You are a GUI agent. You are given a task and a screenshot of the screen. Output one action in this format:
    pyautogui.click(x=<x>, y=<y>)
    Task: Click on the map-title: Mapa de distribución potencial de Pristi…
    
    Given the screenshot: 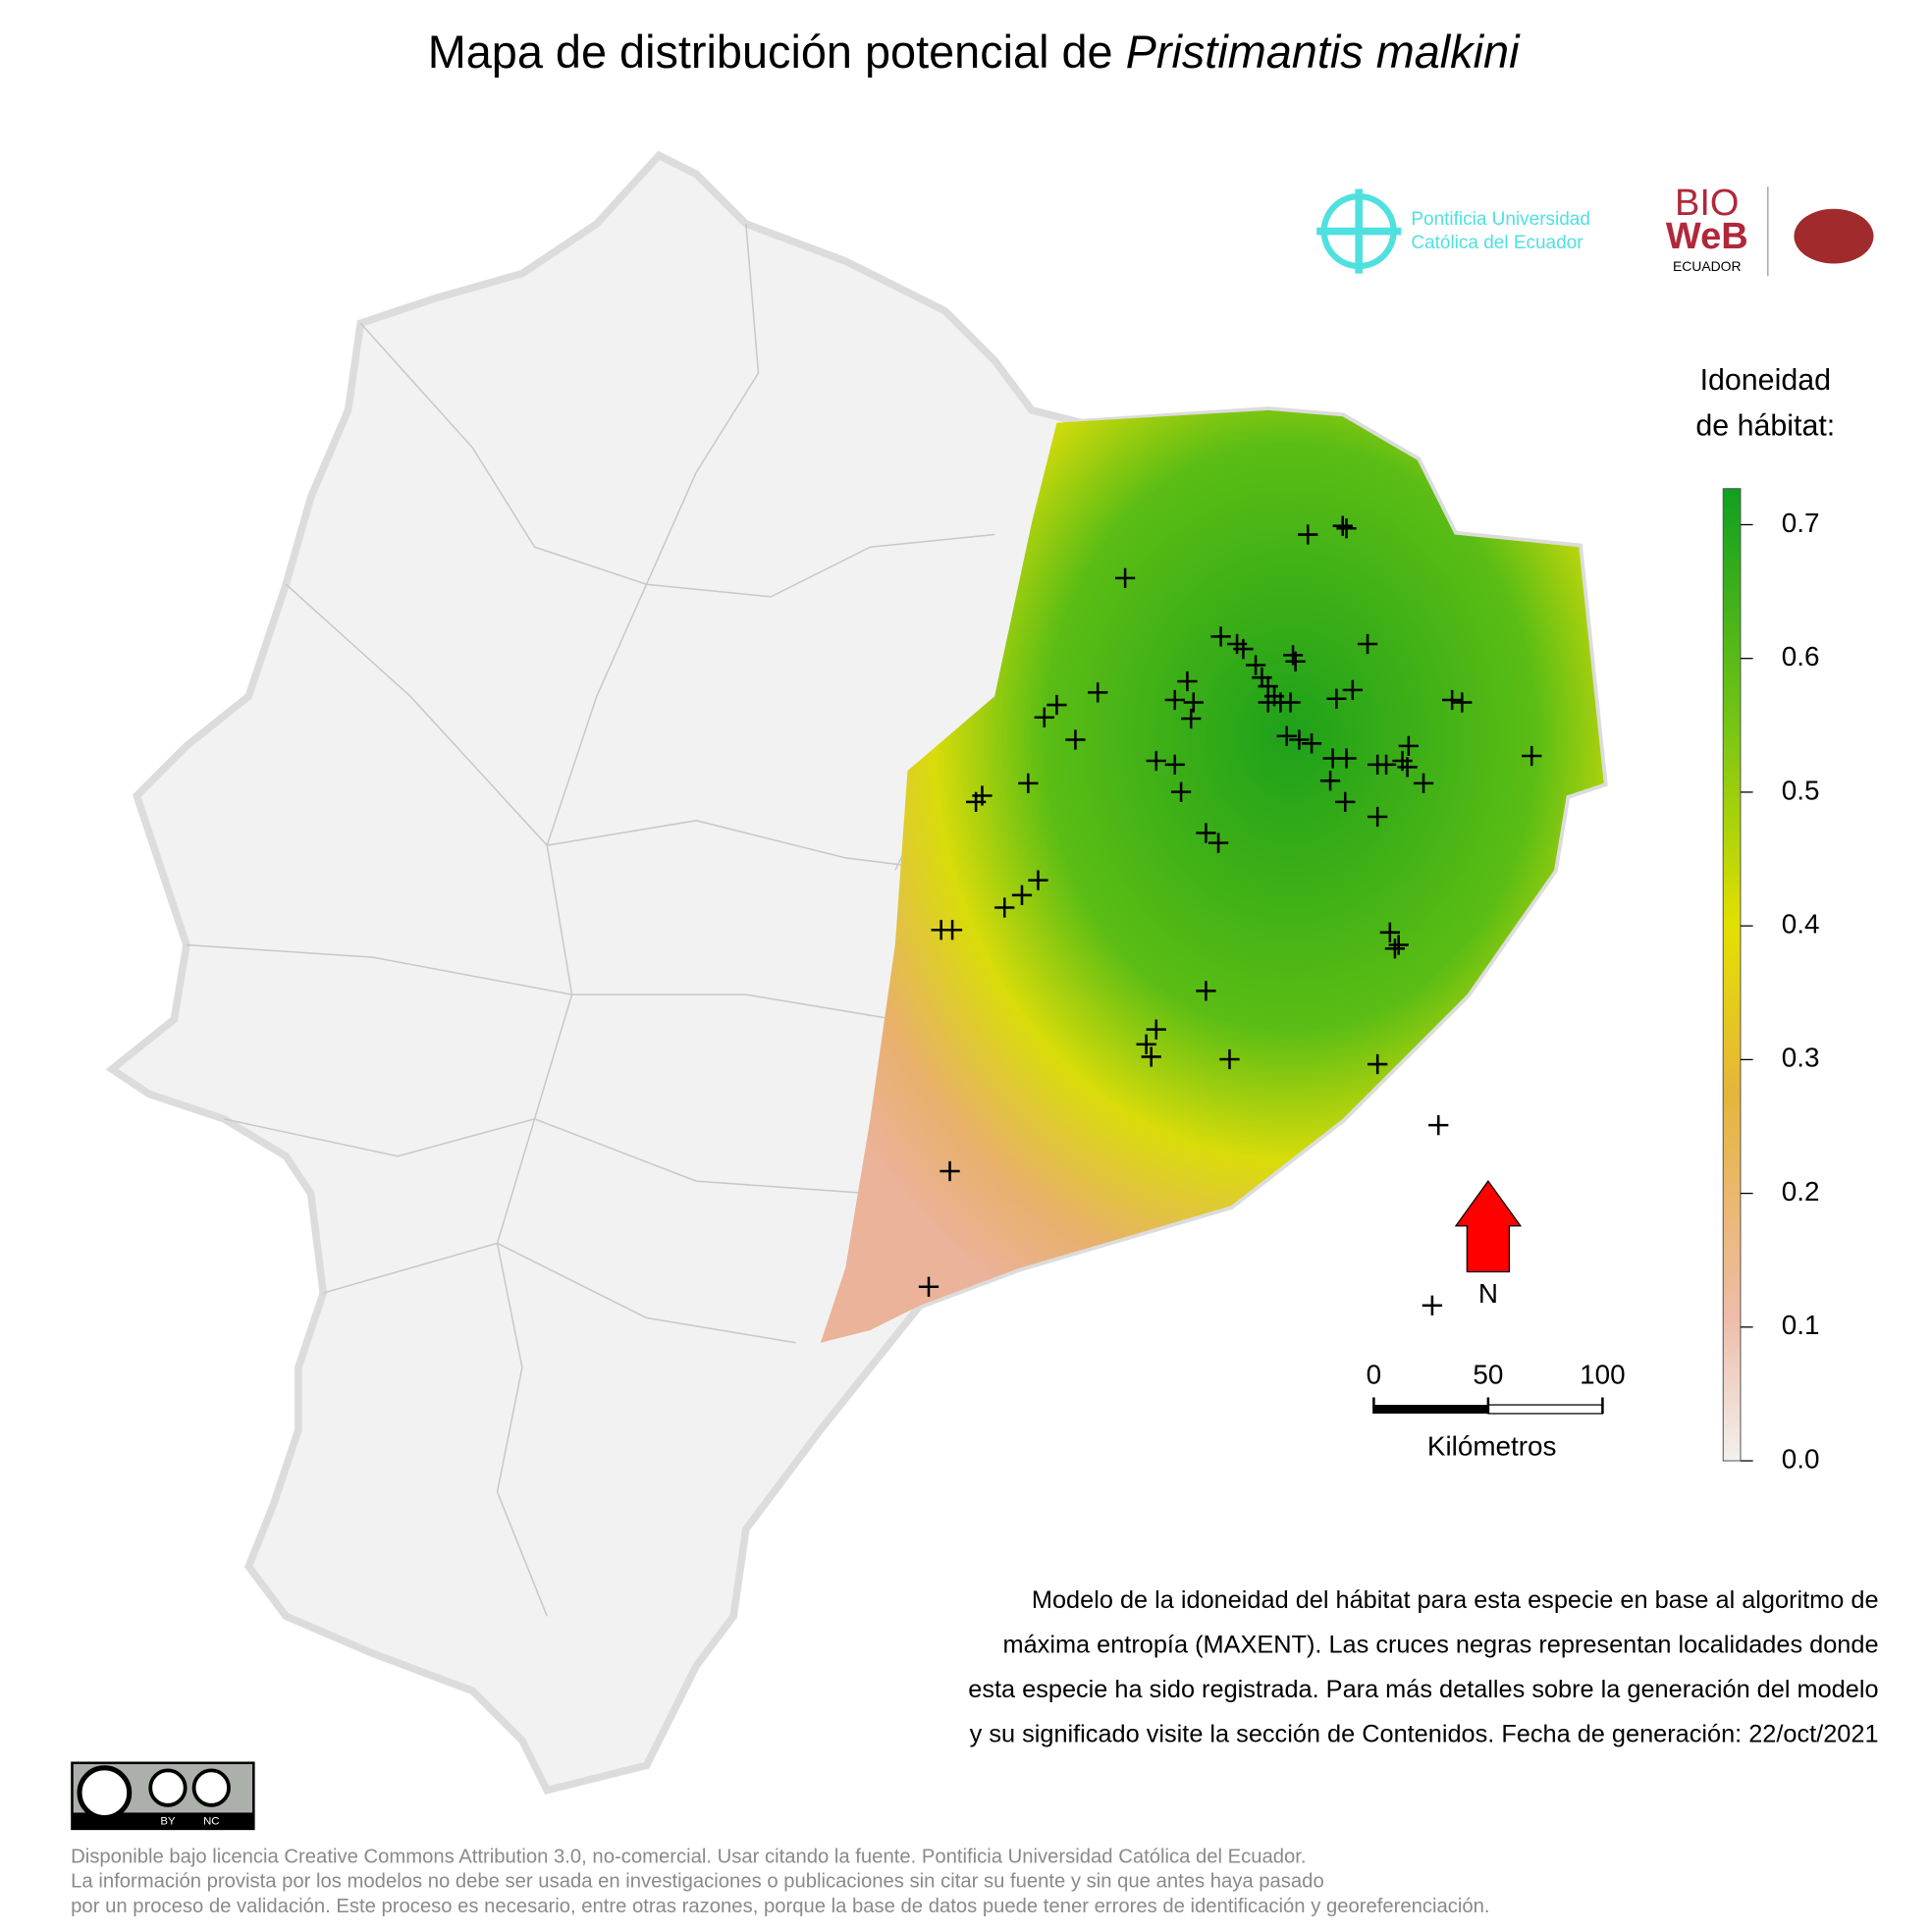 What is the action you would take?
    pyautogui.click(x=974, y=52)
    